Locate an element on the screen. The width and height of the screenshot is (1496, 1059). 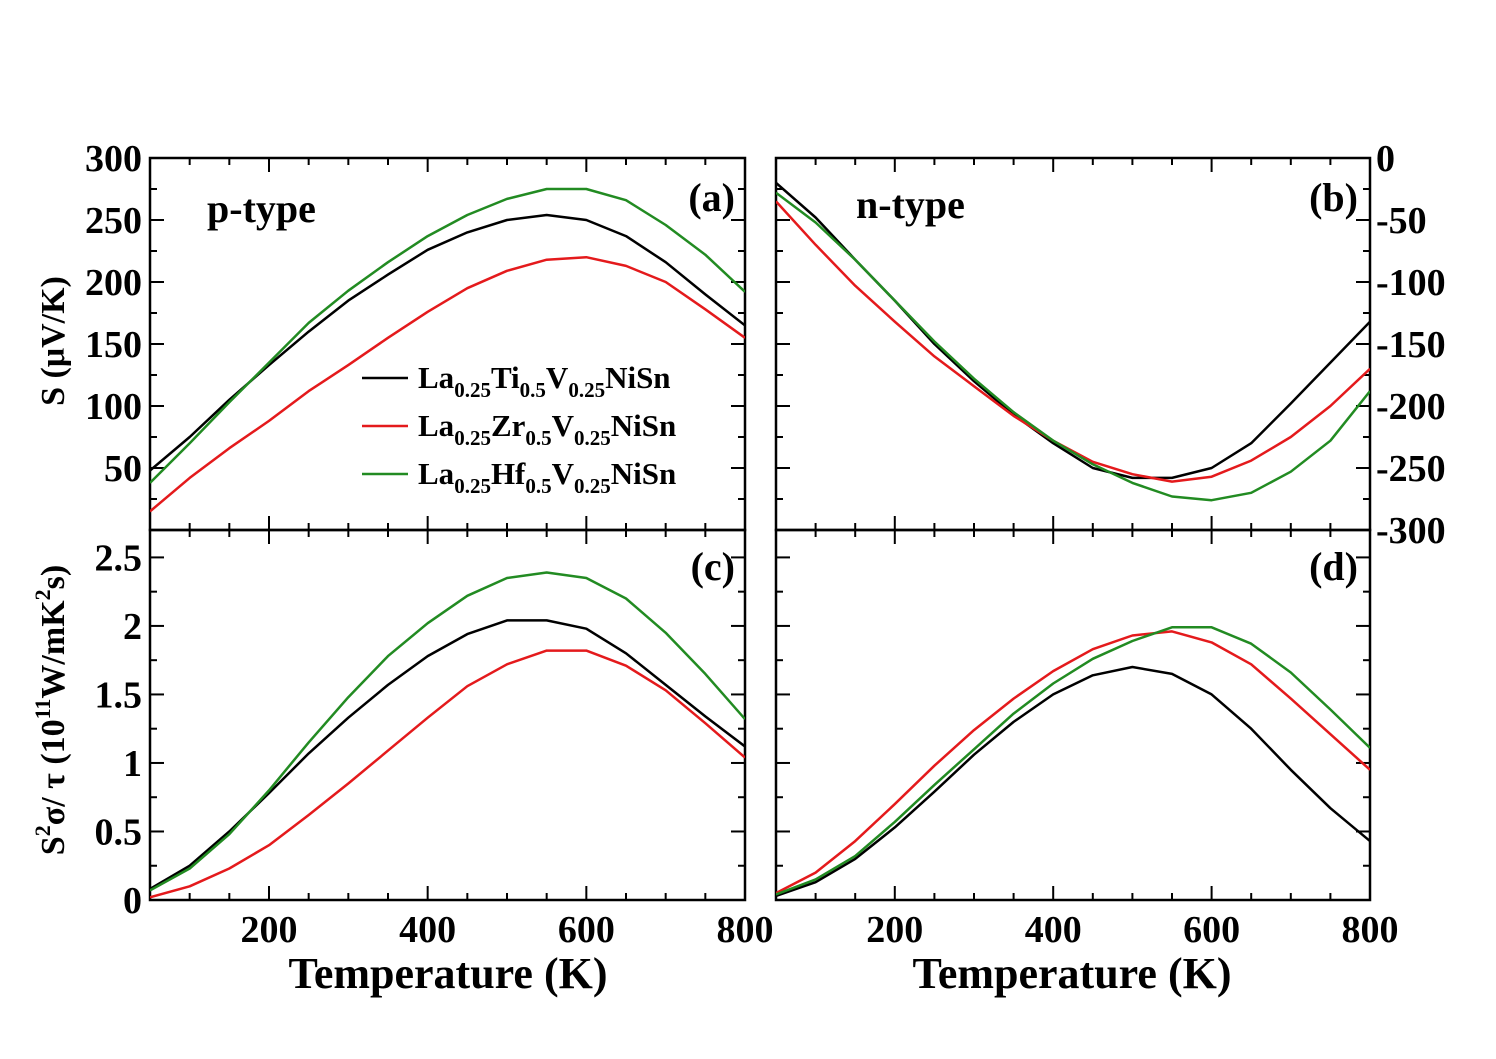
series-line-d-hf is located at coordinates (1073, 761).